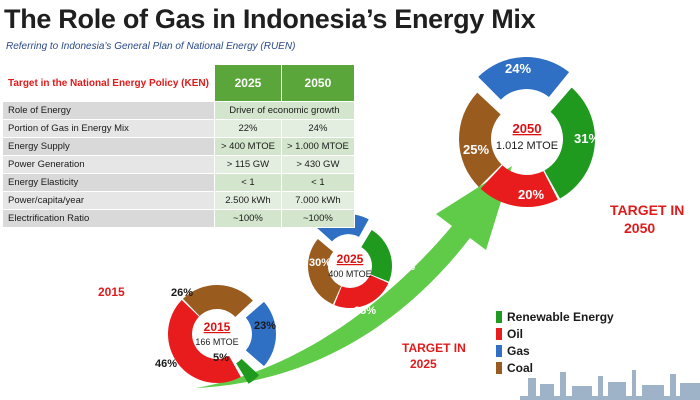  Describe the element at coordinates (527, 128) in the screenshot. I see `donut-center-year-2050: 2050` at that location.